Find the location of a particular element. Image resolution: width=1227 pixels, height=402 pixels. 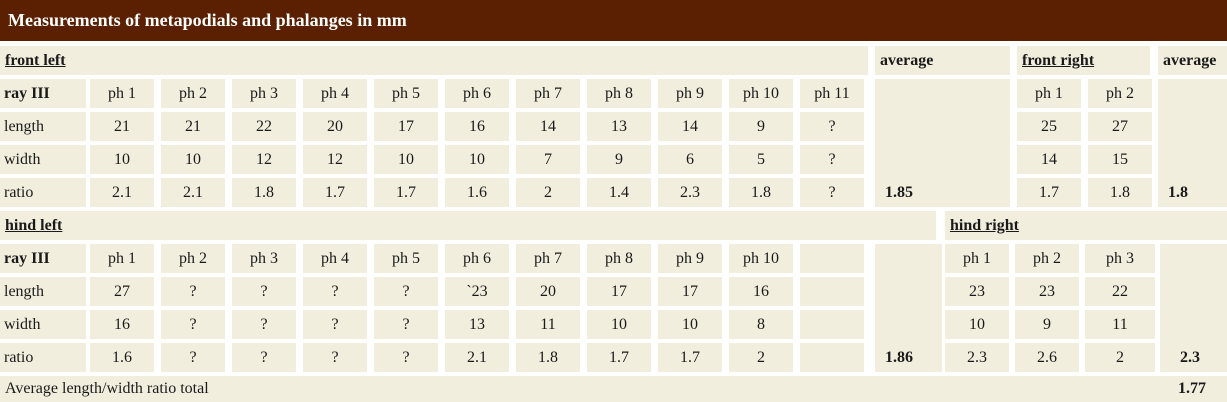

front-left-width-cells: 10 10 12 12 10 10 7 9 6 5? is located at coordinates (475, 159).